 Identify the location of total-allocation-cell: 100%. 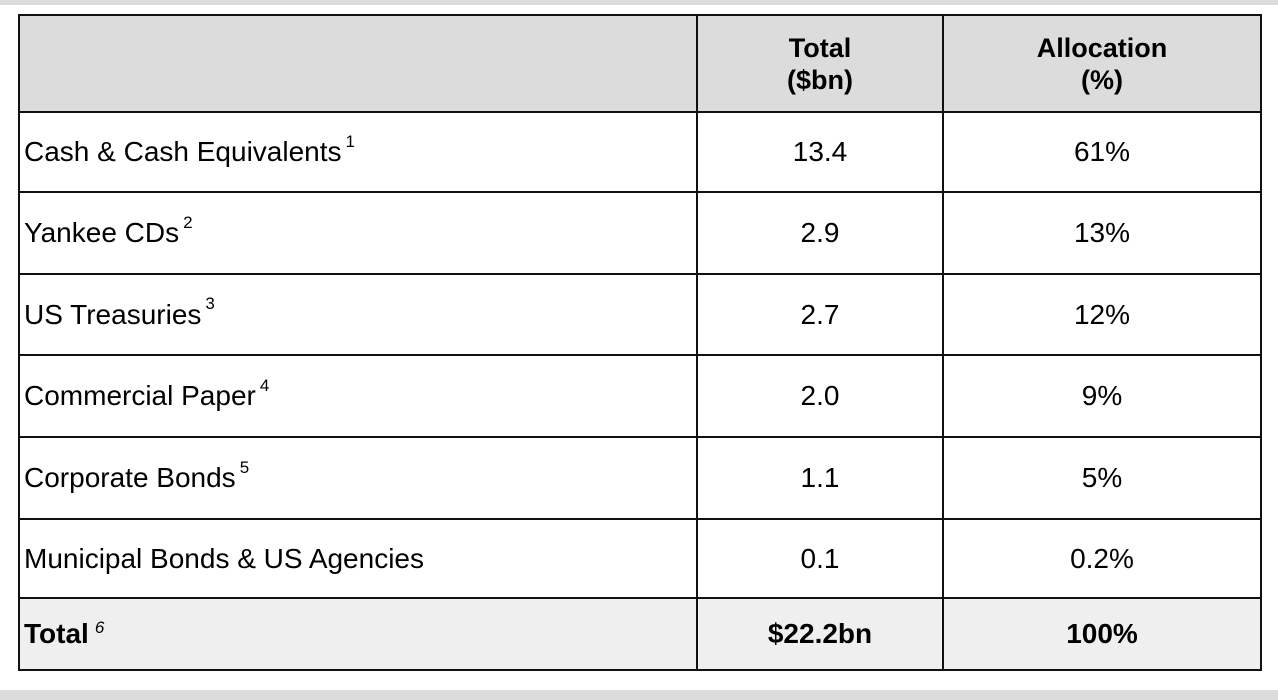
(1102, 634).